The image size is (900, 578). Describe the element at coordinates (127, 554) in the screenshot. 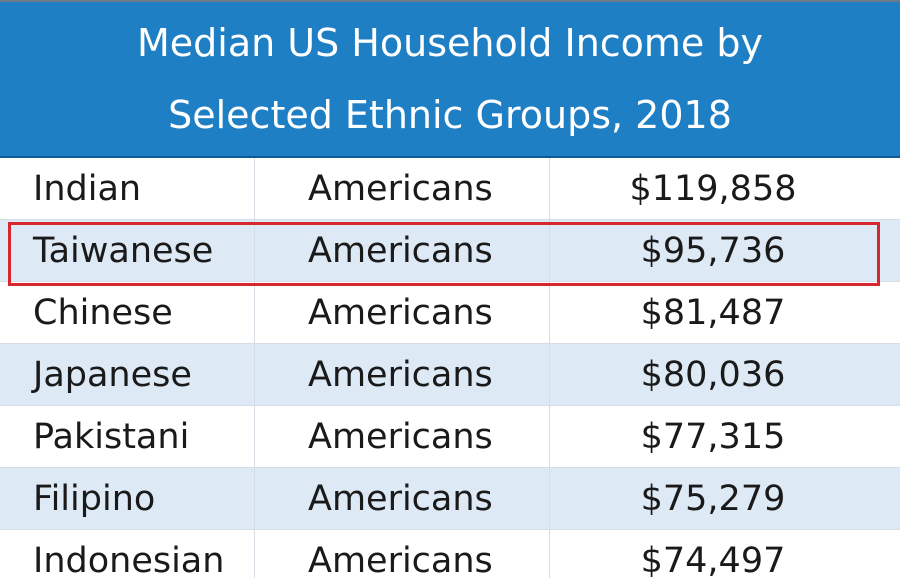

I see `group-name-cell: Indonesian` at that location.